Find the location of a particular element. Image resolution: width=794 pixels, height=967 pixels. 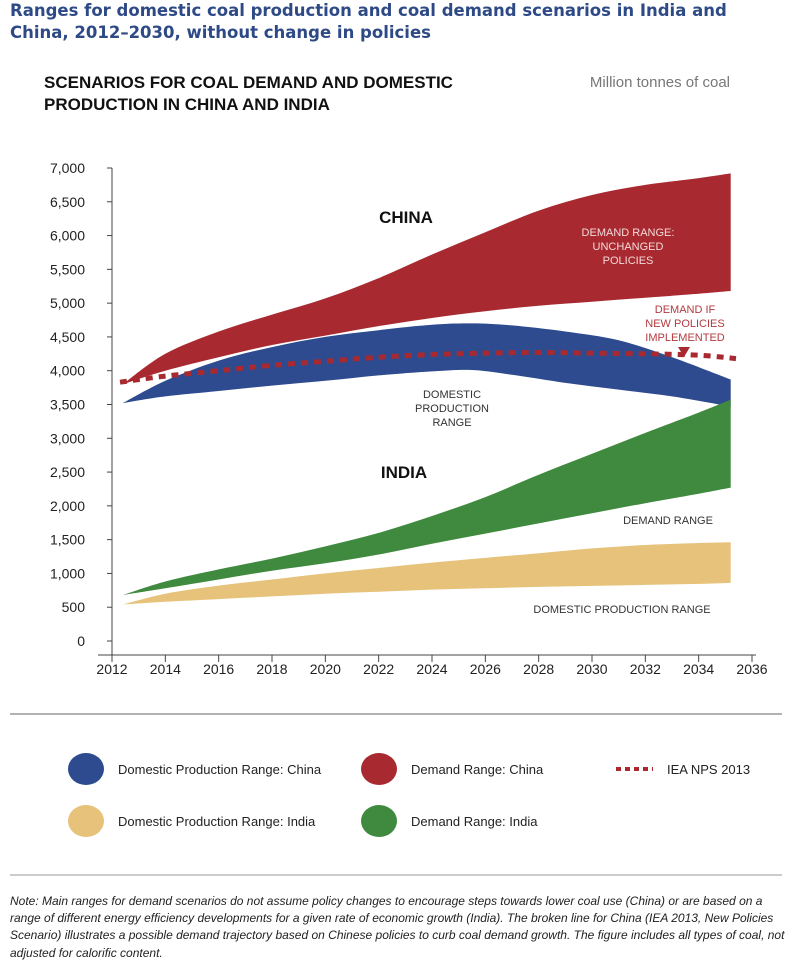

legend-label: Demand Range: India is located at coordinates (474, 821).